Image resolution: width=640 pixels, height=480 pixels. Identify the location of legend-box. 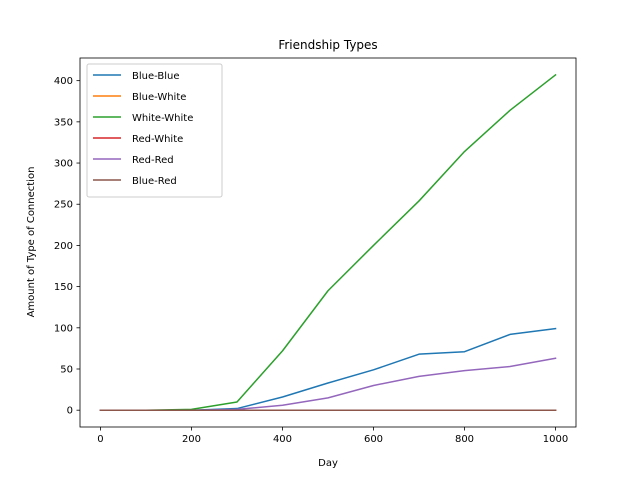
(154, 130).